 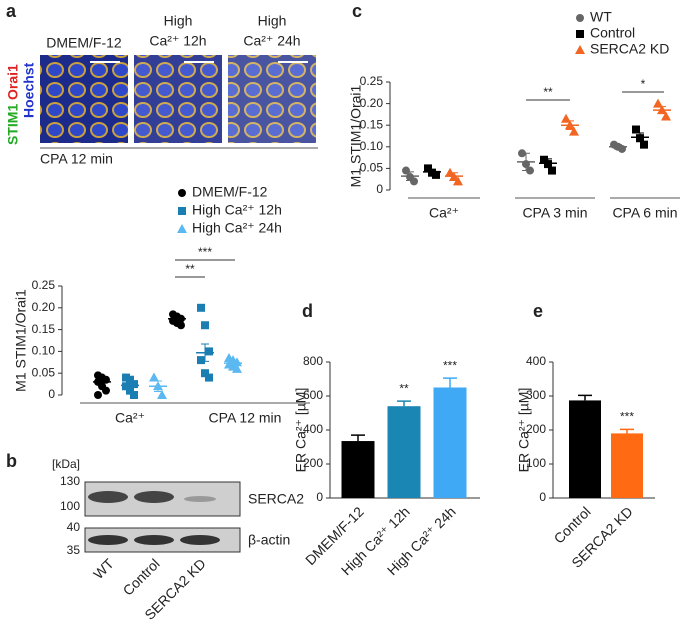 I want to click on legend-label: DMEM/F-12, so click(x=230, y=192).